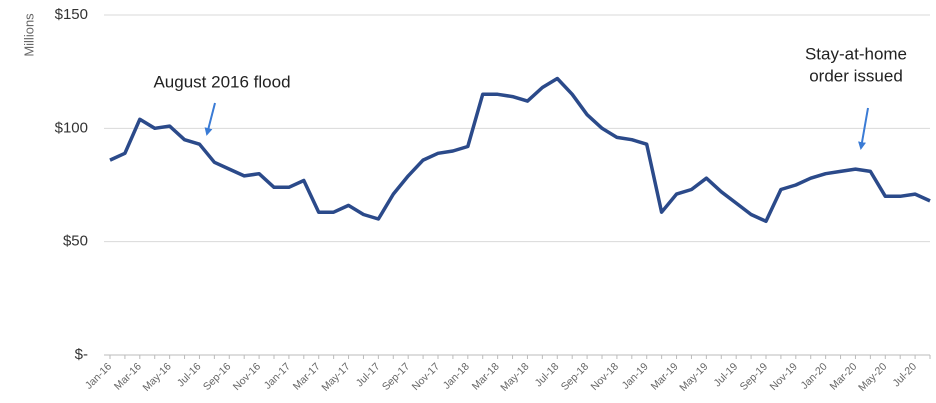 Image resolution: width=936 pixels, height=403 pixels. What do you see at coordinates (872, 376) in the screenshot?
I see `x-tick-label: May-20` at bounding box center [872, 376].